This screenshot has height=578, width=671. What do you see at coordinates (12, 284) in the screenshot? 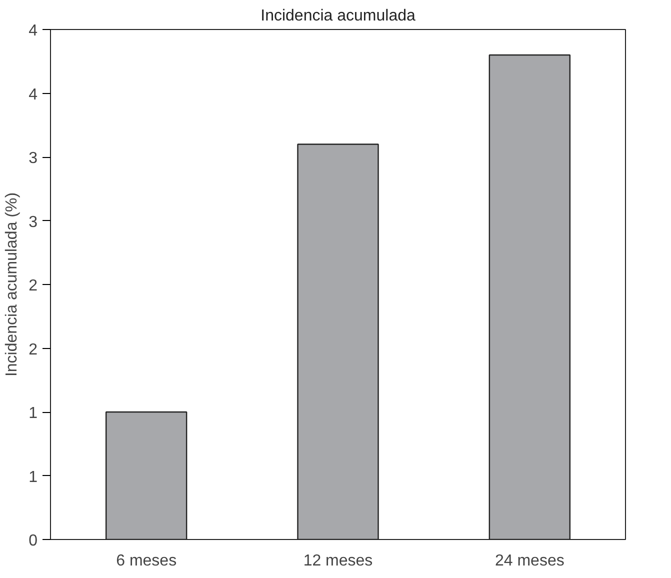
I see `y-axis-title: Incidencia acumulada (%)` at bounding box center [12, 284].